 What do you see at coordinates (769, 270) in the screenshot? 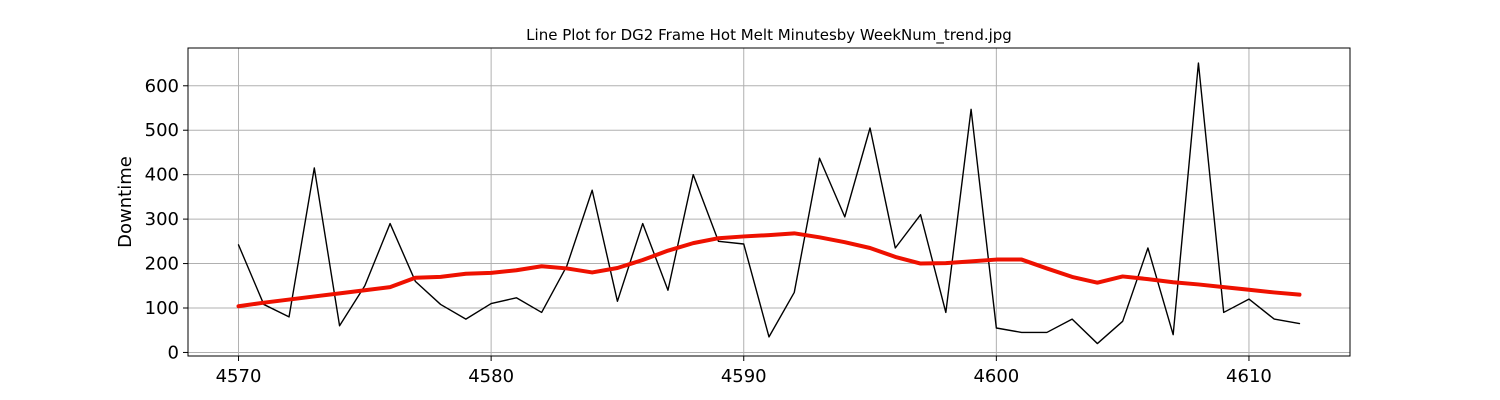
I see `trend-series-line` at bounding box center [769, 270].